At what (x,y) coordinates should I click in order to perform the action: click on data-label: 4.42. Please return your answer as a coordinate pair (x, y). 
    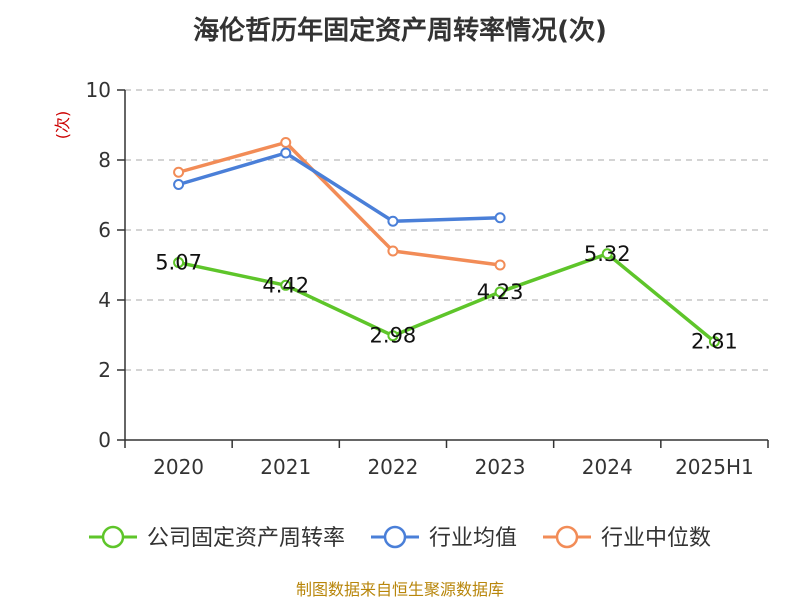
    Looking at the image, I should click on (285, 285).